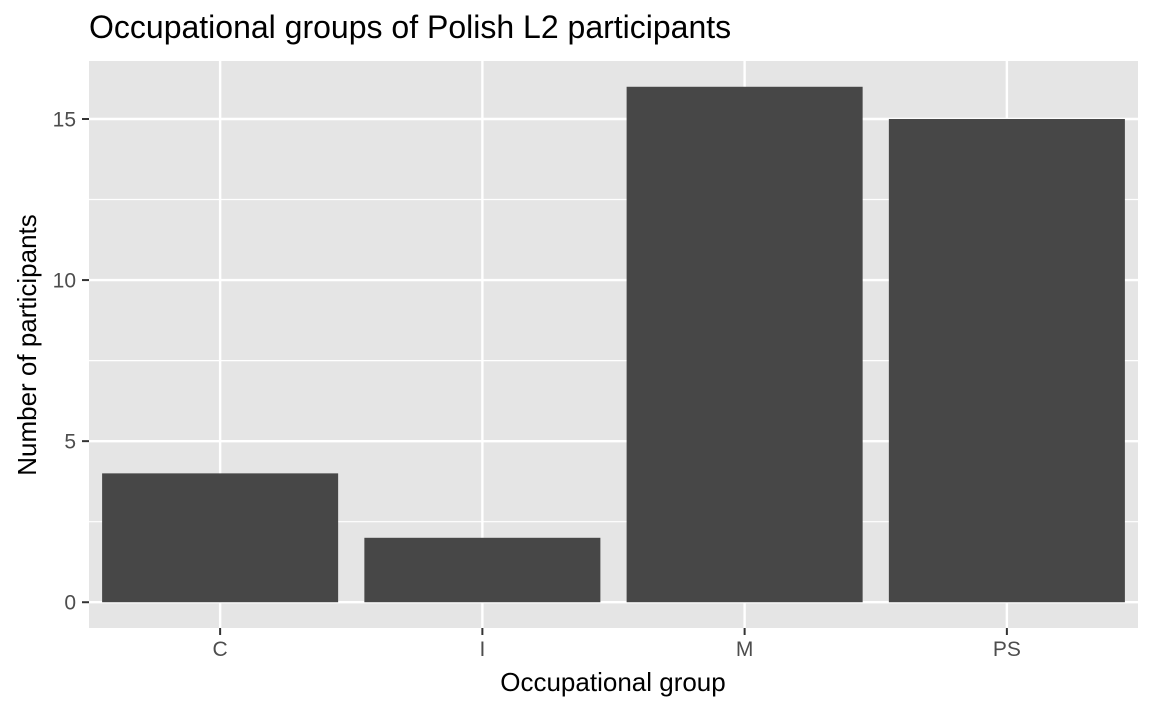 The image size is (1152, 711). Describe the element at coordinates (1006, 360) in the screenshot. I see `bar-ps` at that location.